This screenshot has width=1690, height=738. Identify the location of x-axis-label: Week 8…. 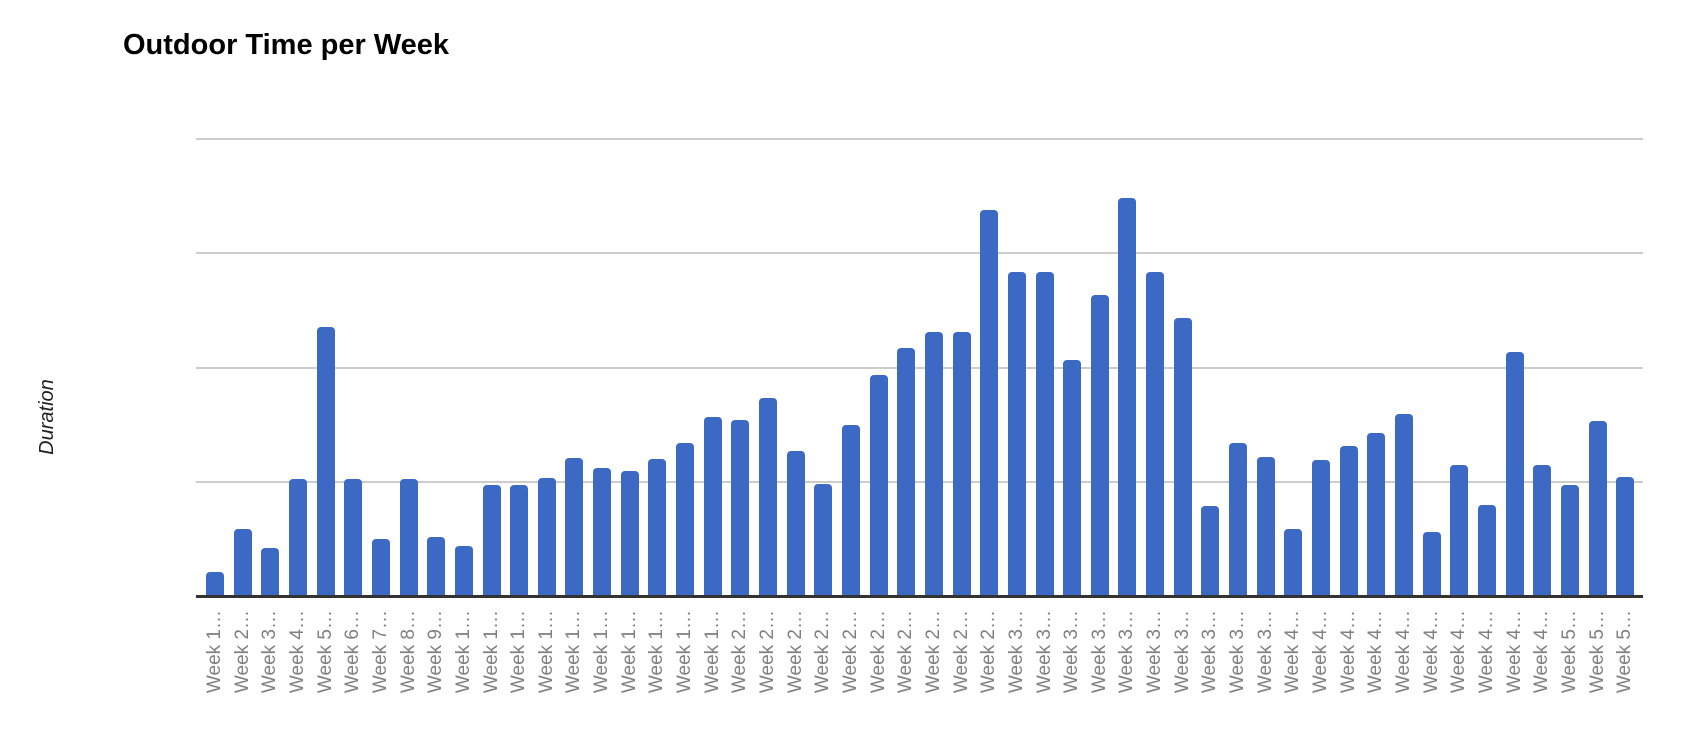
(408, 652).